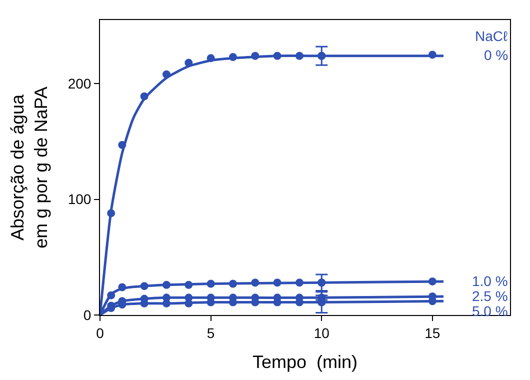 The image size is (530, 380). What do you see at coordinates (490, 296) in the screenshot?
I see `text: 2.5 %` at bounding box center [490, 296].